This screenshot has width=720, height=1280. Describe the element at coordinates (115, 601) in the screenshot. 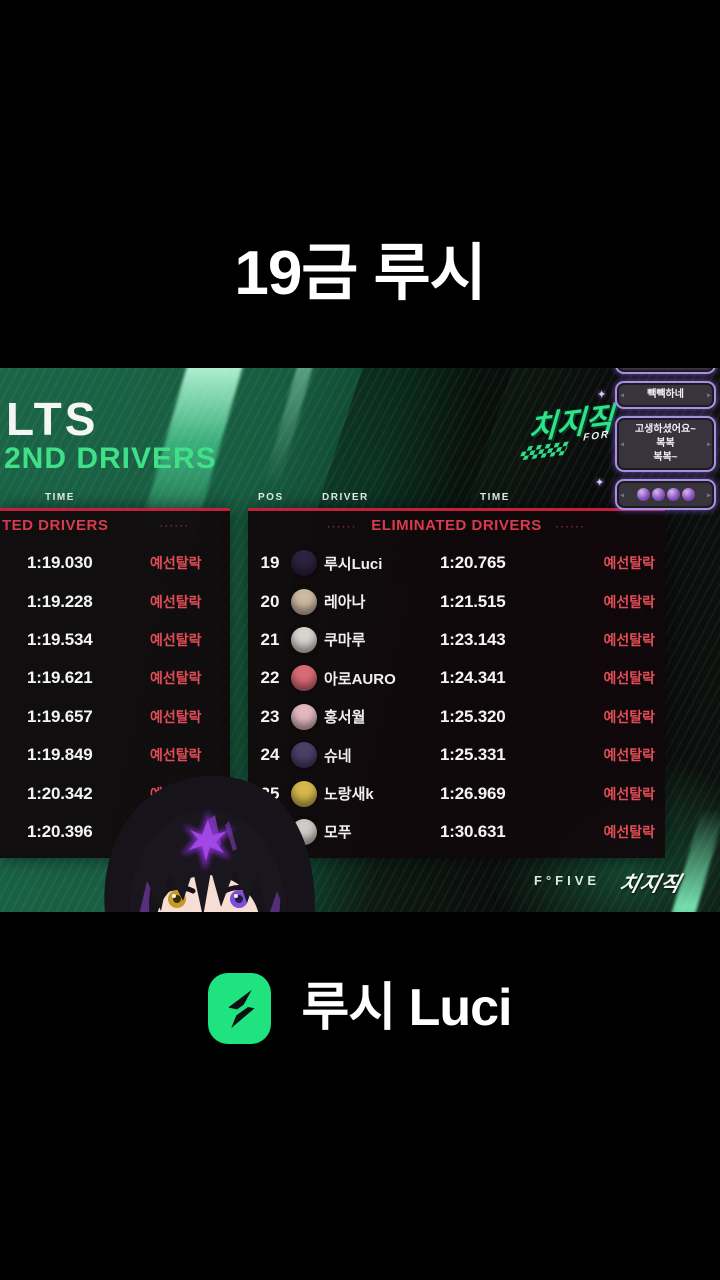

I see `table-row: 1:19.228 예선탈락` at that location.